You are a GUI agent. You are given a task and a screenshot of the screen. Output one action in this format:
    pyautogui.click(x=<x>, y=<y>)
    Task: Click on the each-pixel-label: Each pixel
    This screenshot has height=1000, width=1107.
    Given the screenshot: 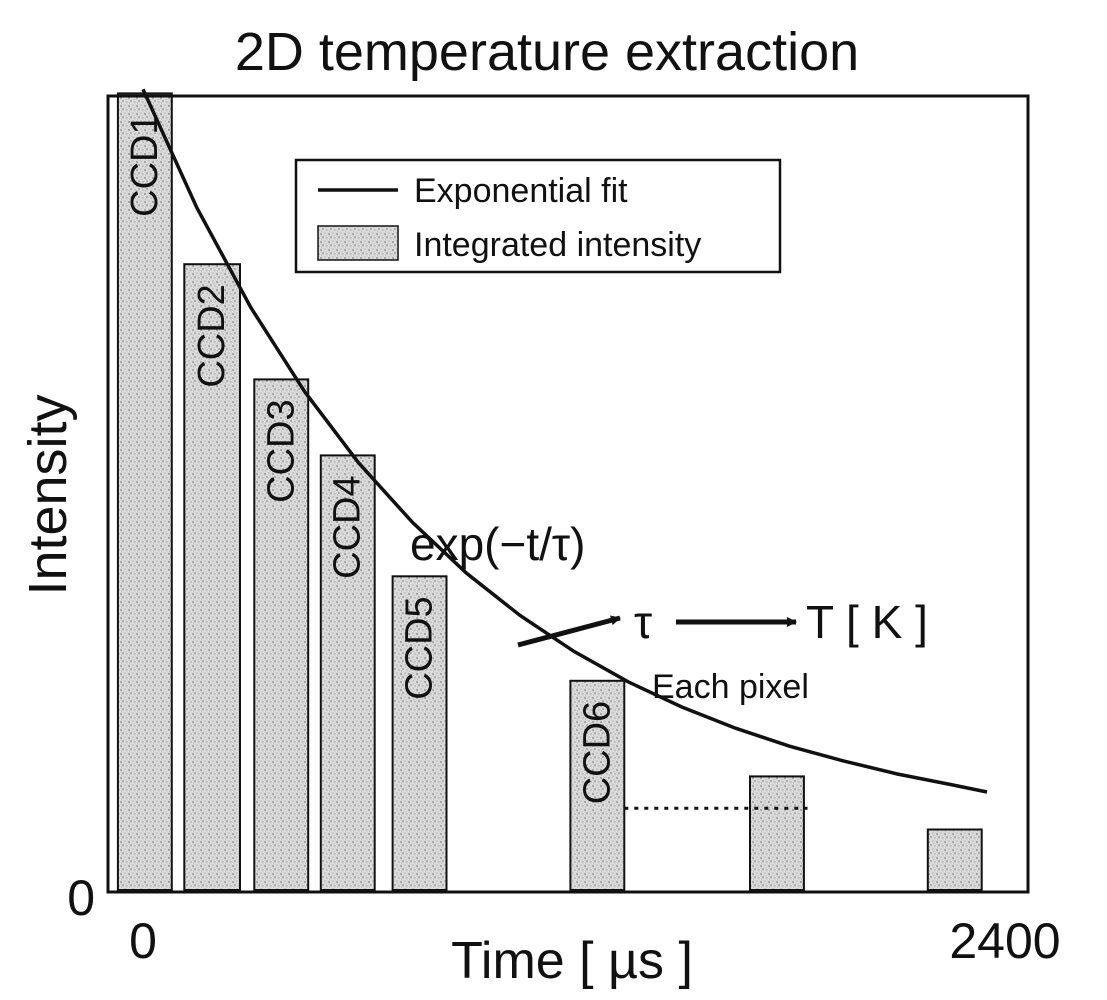 What is the action you would take?
    pyautogui.click(x=730, y=687)
    